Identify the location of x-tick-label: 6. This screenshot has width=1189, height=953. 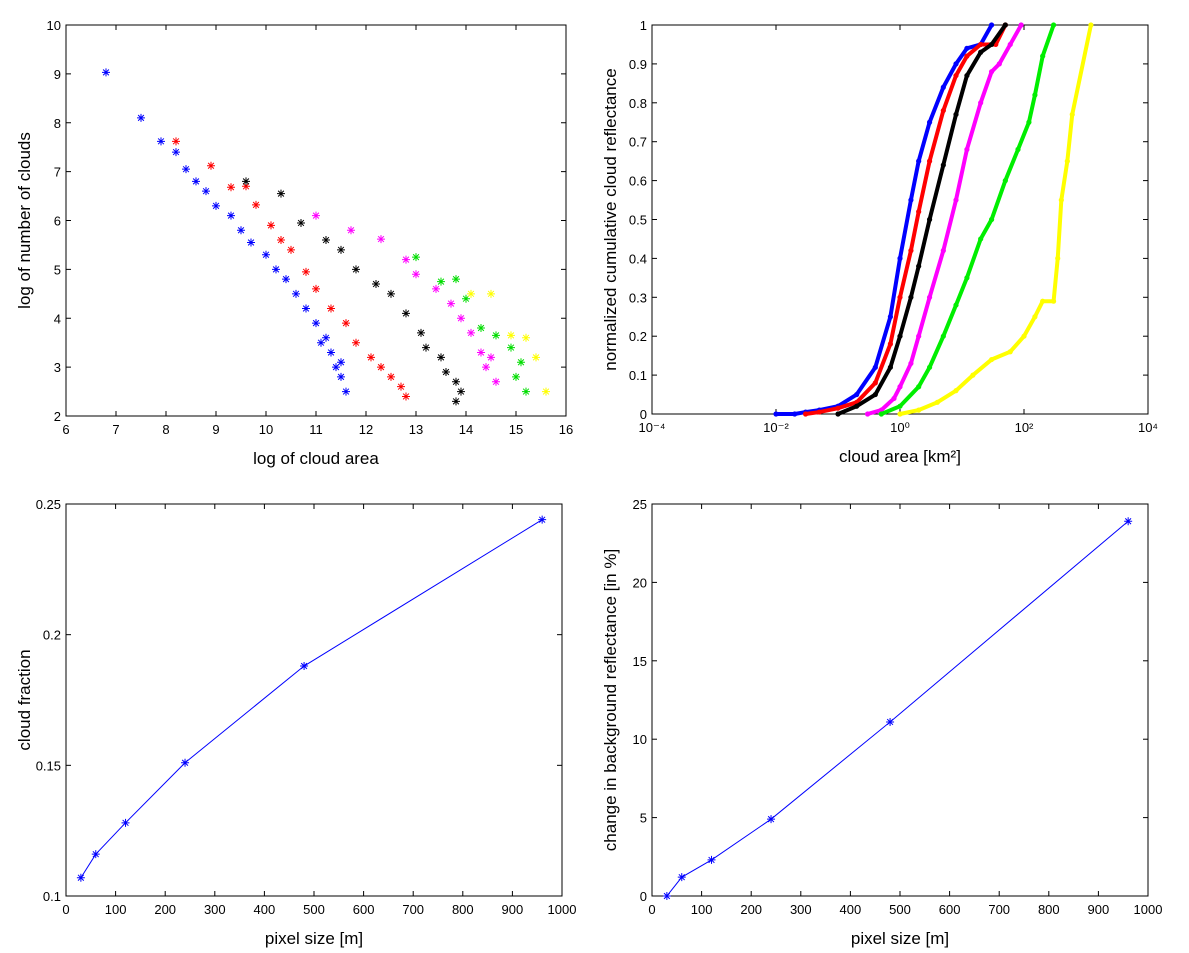
(65, 429).